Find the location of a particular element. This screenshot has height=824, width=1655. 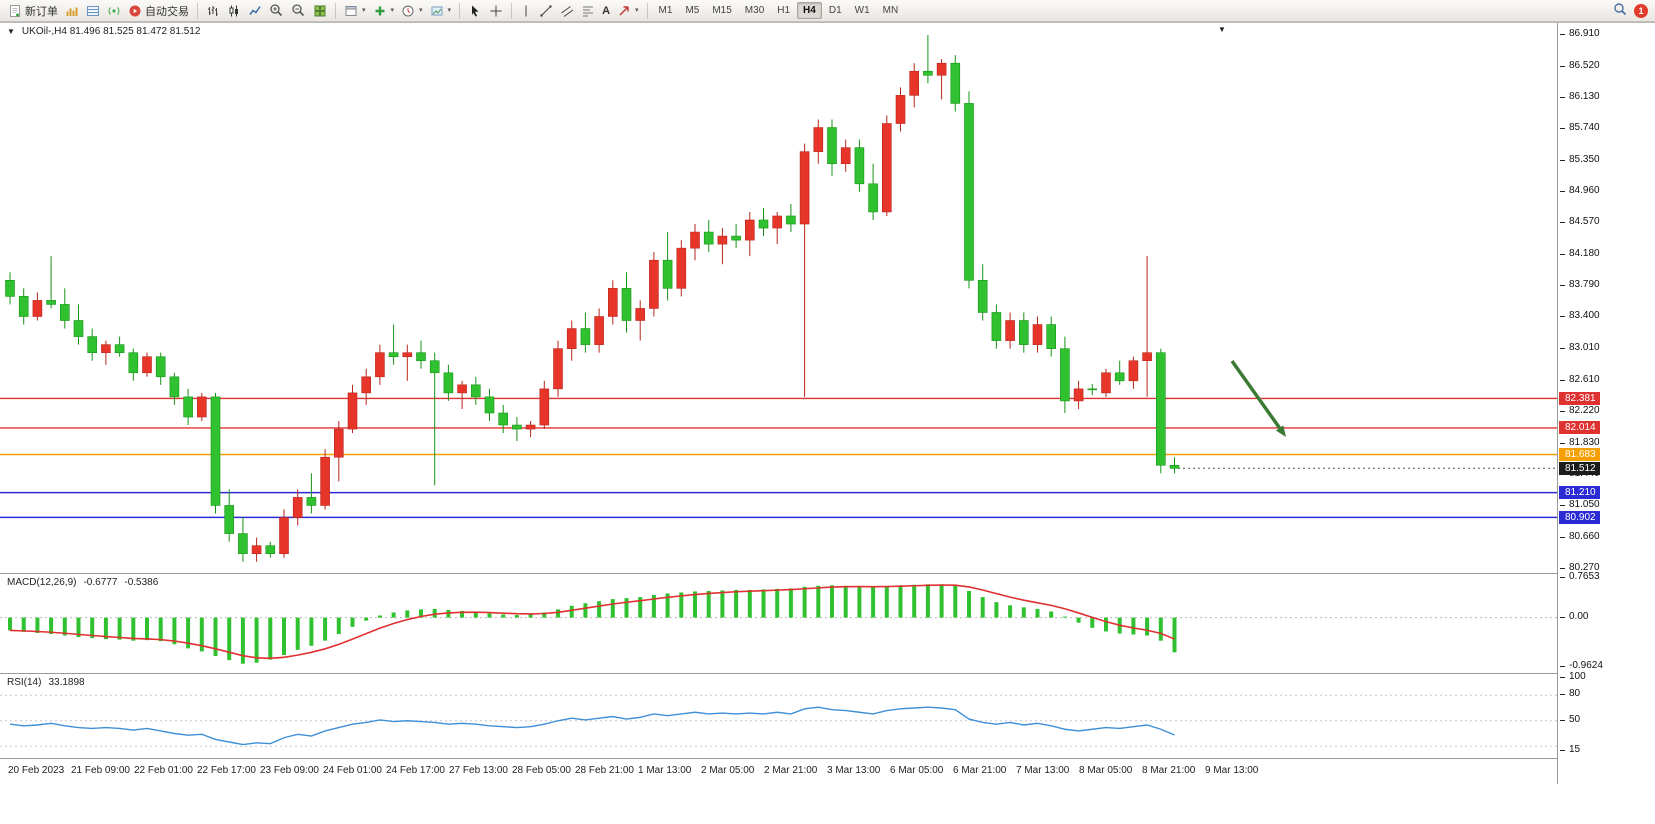

arrows-tool-button: ▾ is located at coordinates (628, 11).